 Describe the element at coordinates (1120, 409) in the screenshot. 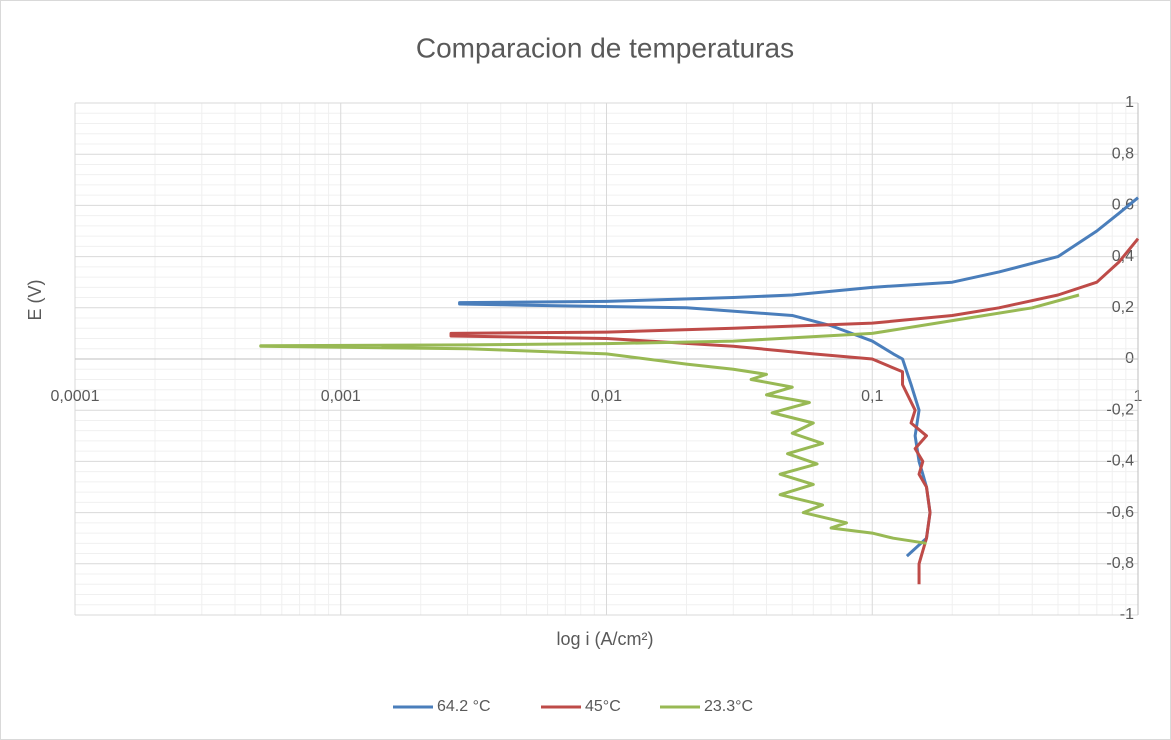

I see `y-tick-label: -0,2` at that location.